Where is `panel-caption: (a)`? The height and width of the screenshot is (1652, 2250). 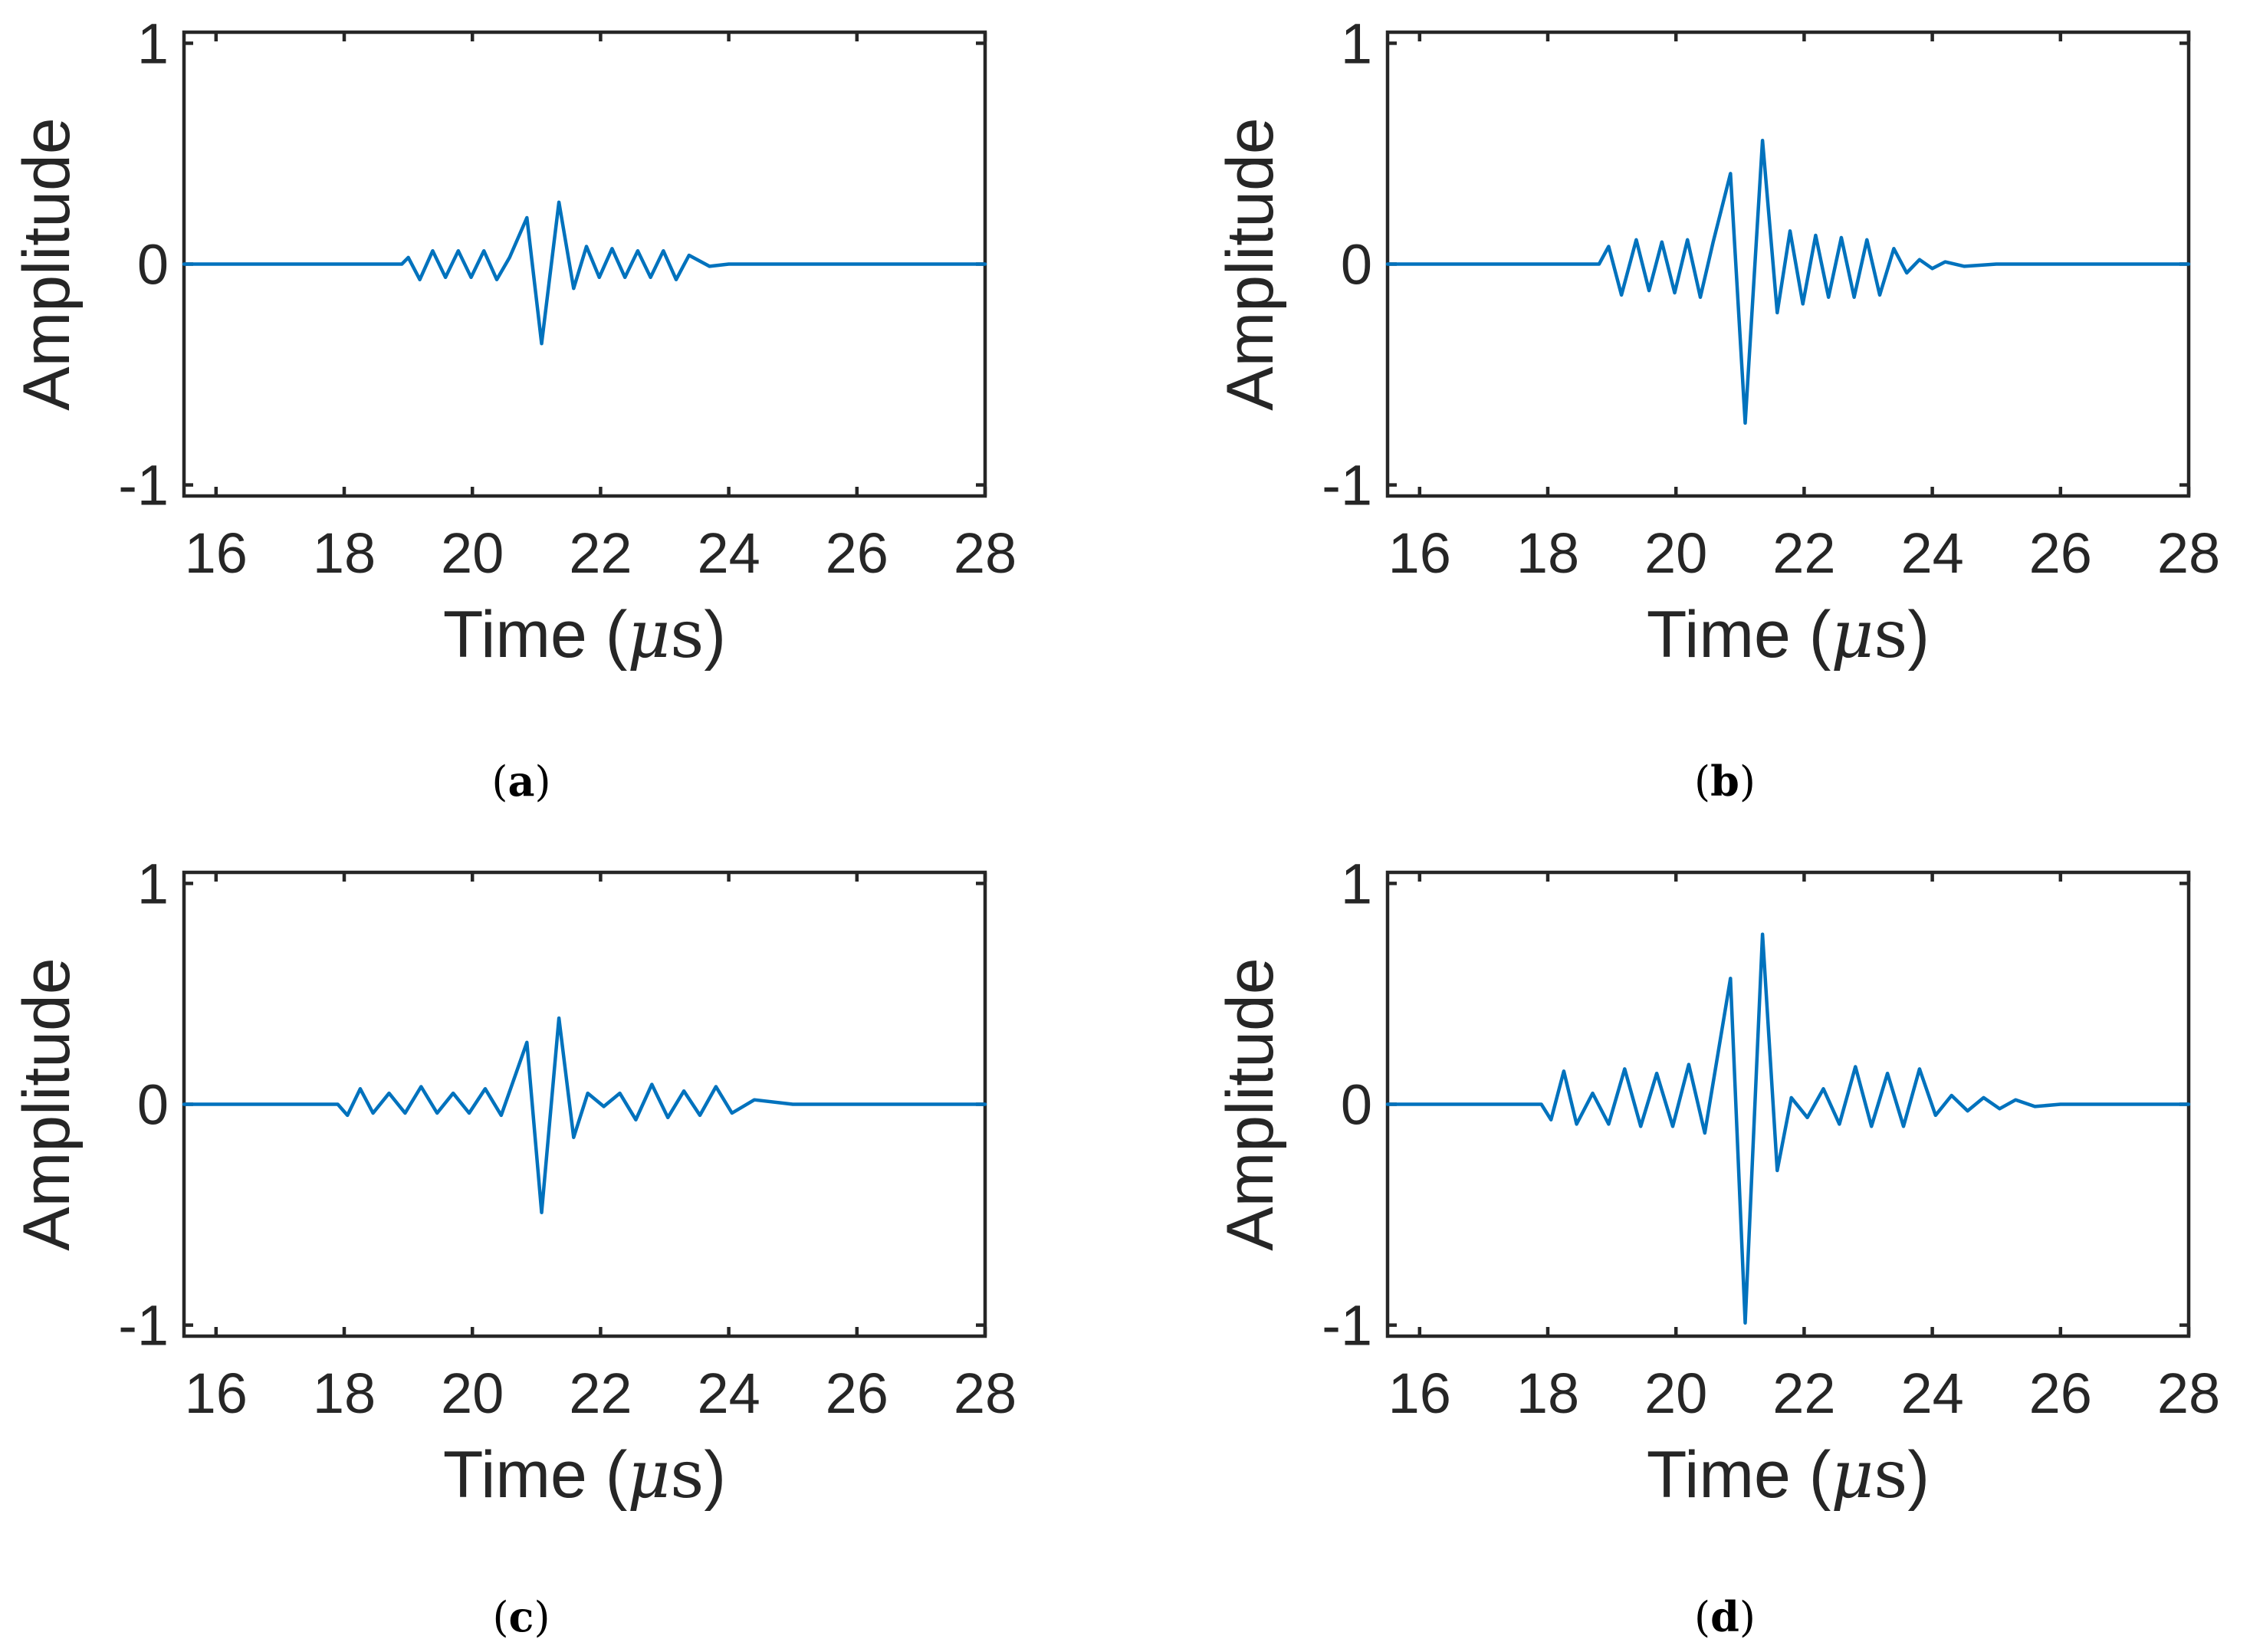 panel-caption: (a) is located at coordinates (520, 781).